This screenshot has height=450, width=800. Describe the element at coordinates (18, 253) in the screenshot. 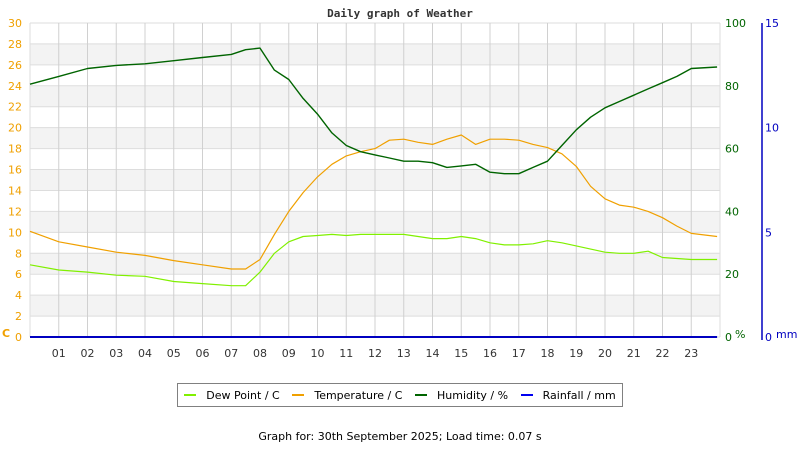

I see `svg-text: 8` at that location.